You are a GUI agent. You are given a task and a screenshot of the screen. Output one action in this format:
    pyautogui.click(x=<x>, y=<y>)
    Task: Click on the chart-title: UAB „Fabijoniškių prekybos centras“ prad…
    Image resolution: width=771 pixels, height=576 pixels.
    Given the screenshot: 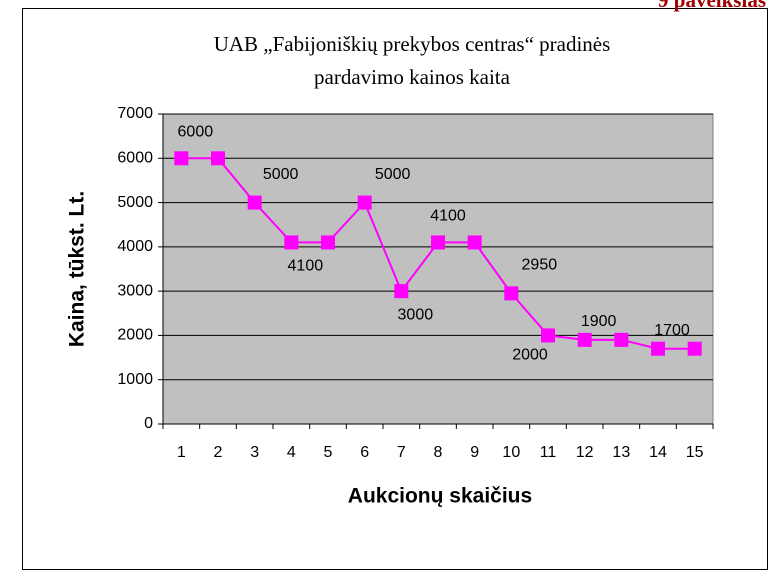 What is the action you would take?
    pyautogui.click(x=412, y=44)
    